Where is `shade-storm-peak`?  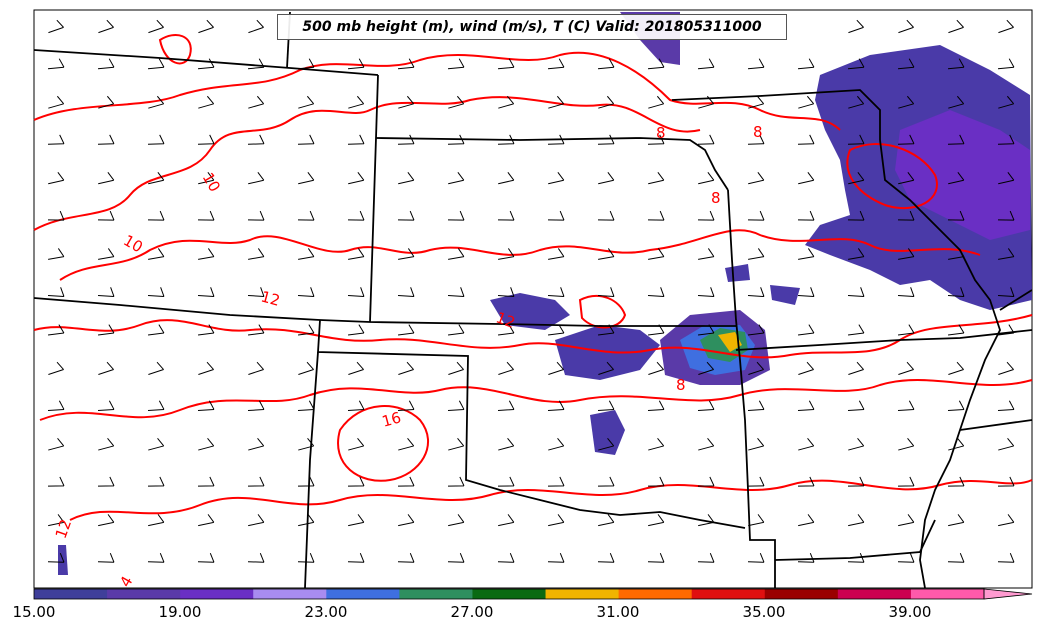
shade-storm-peak is located at coordinates (730, 342).